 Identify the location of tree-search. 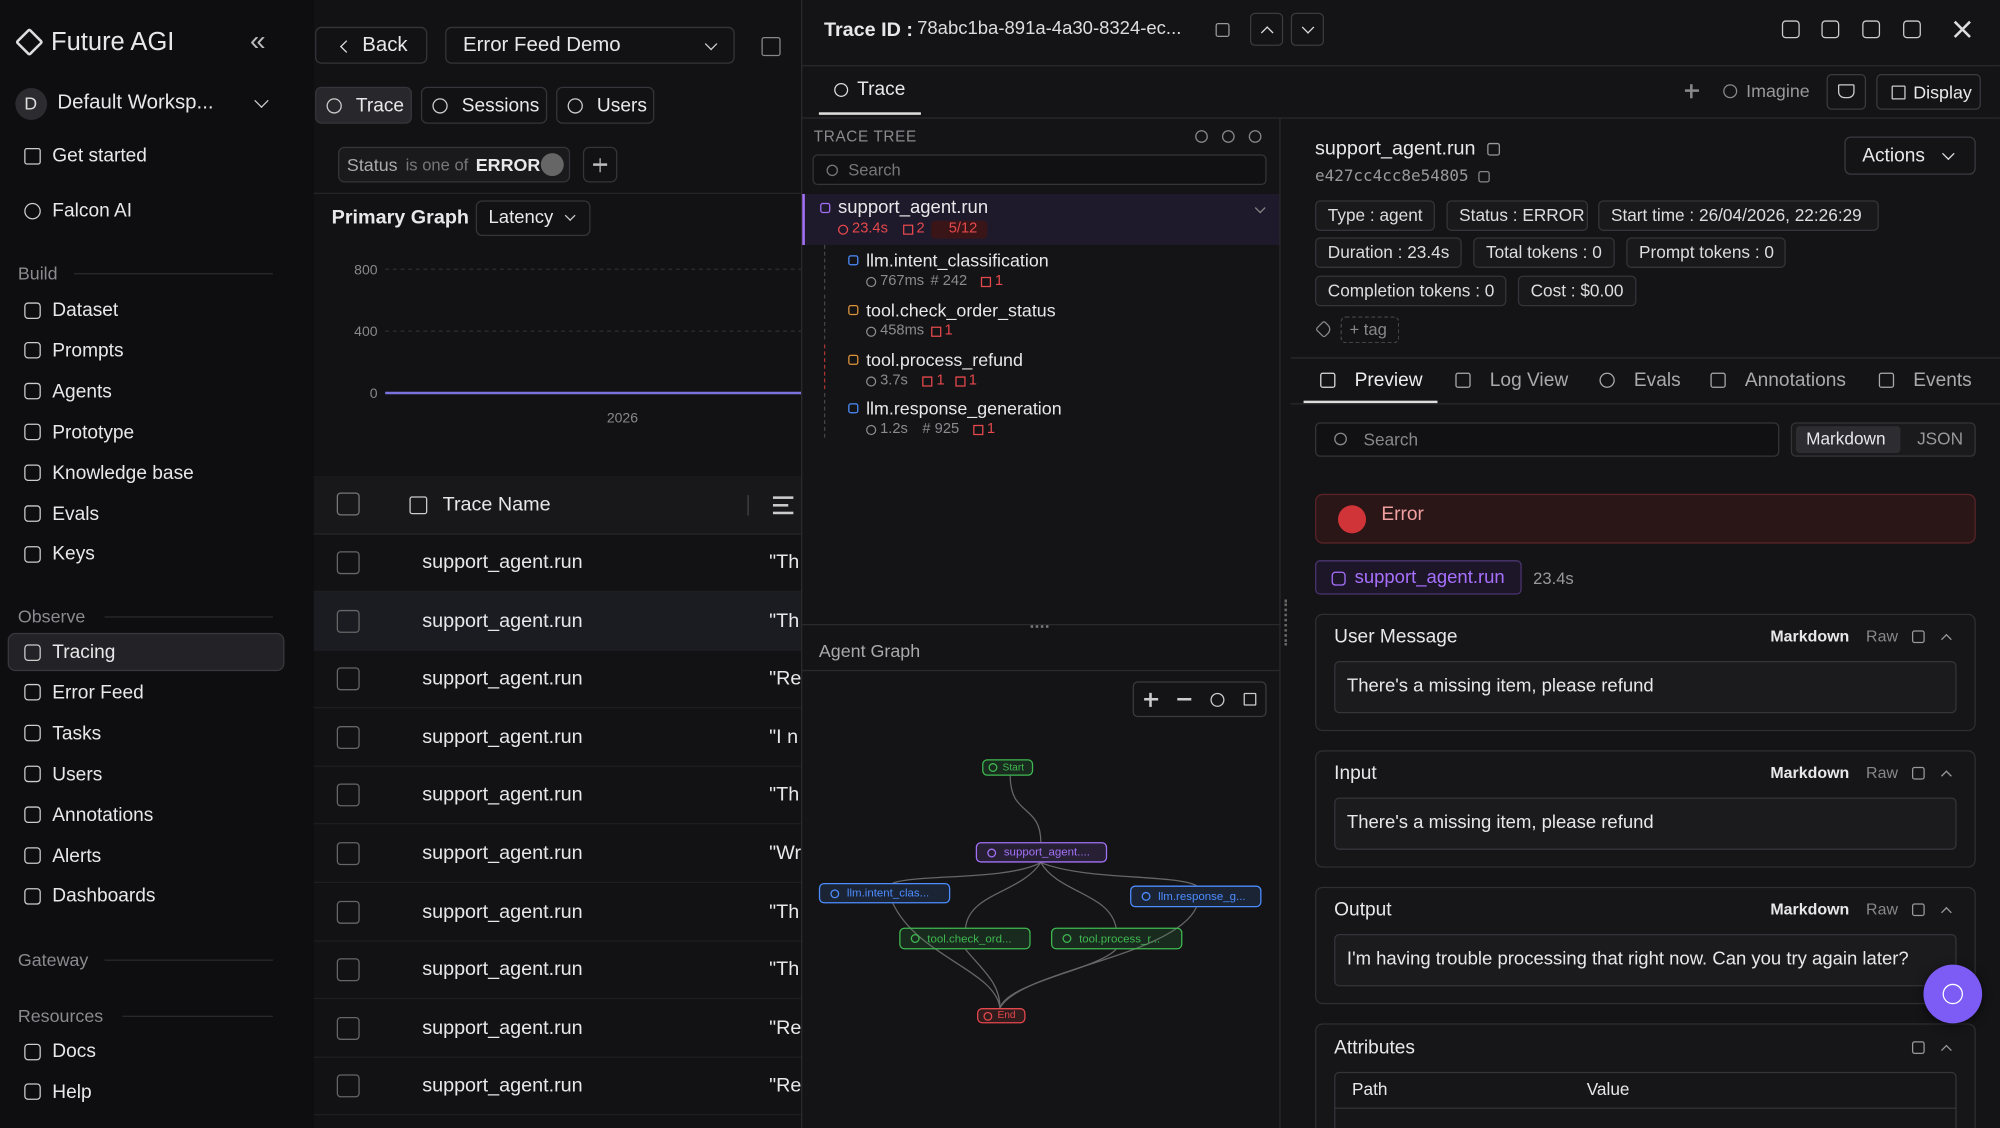
(1039, 170).